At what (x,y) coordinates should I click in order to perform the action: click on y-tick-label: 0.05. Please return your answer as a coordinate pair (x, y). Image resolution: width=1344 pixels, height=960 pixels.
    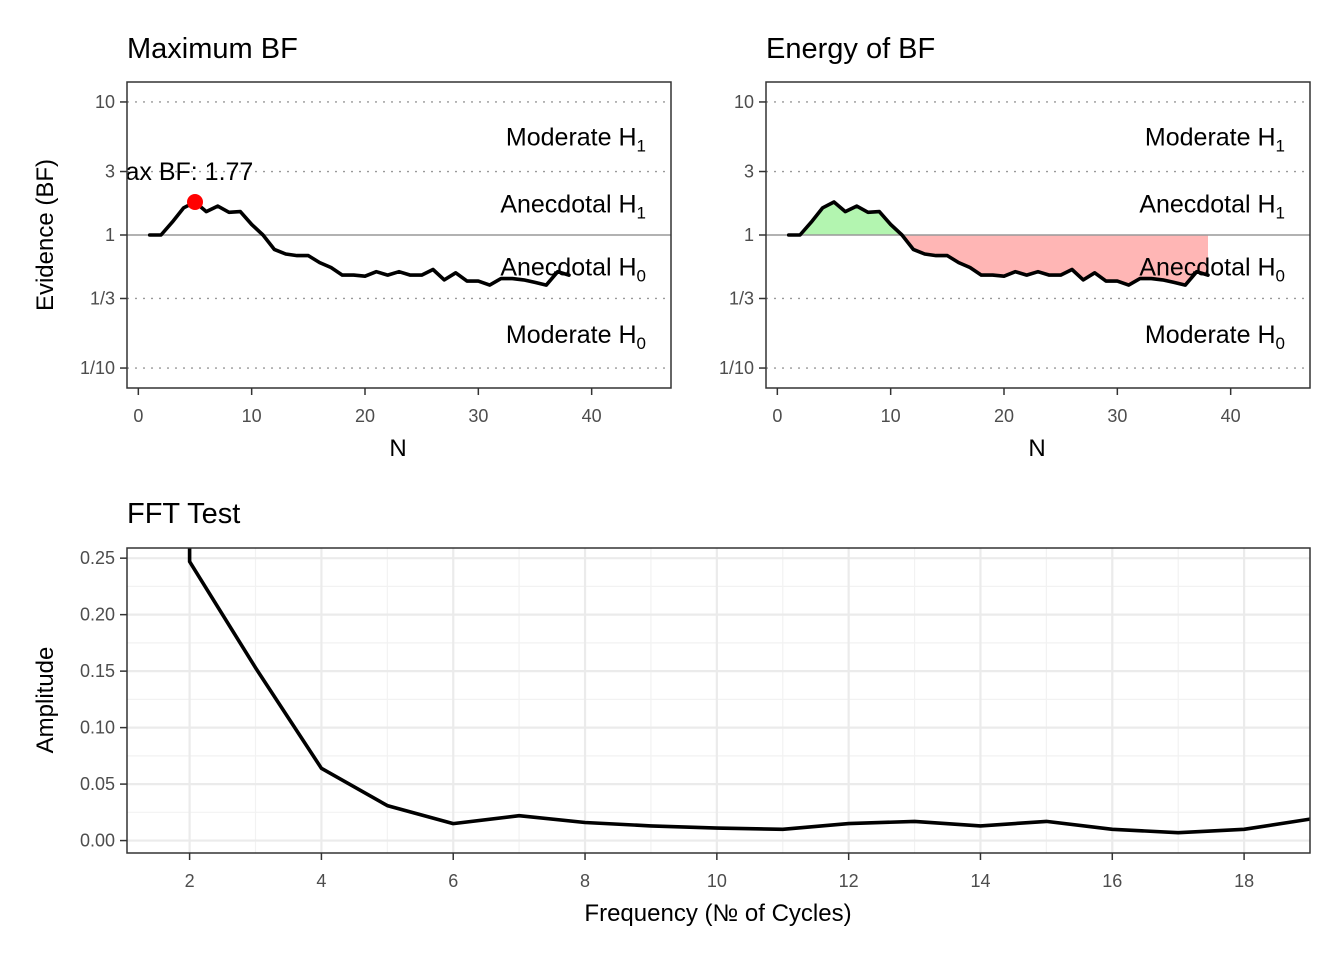
    Looking at the image, I should click on (97, 784).